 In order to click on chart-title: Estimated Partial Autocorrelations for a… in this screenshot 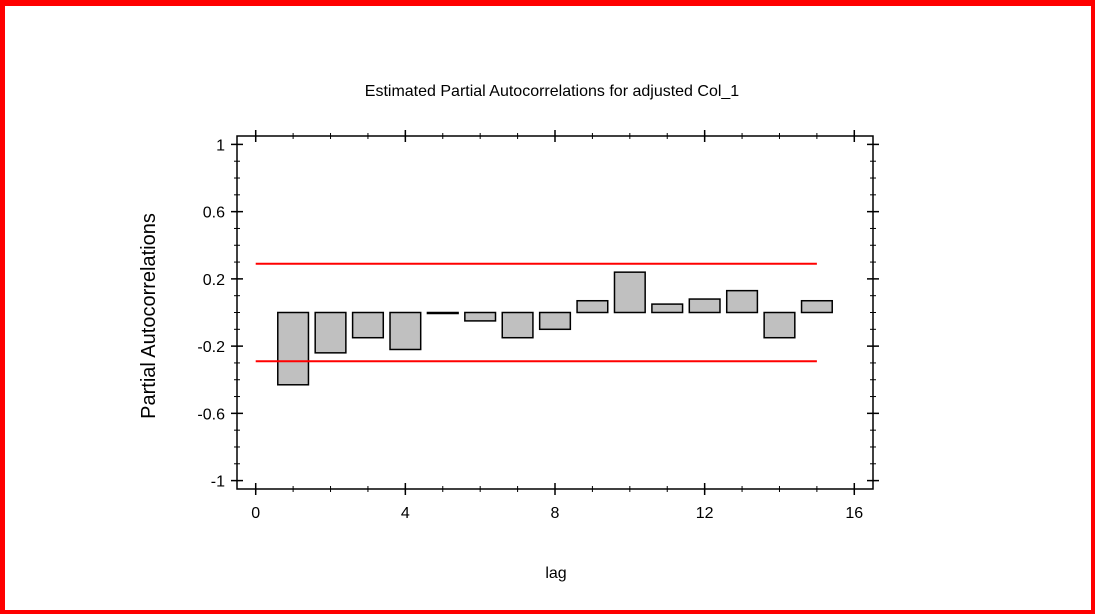, I will do `click(552, 91)`.